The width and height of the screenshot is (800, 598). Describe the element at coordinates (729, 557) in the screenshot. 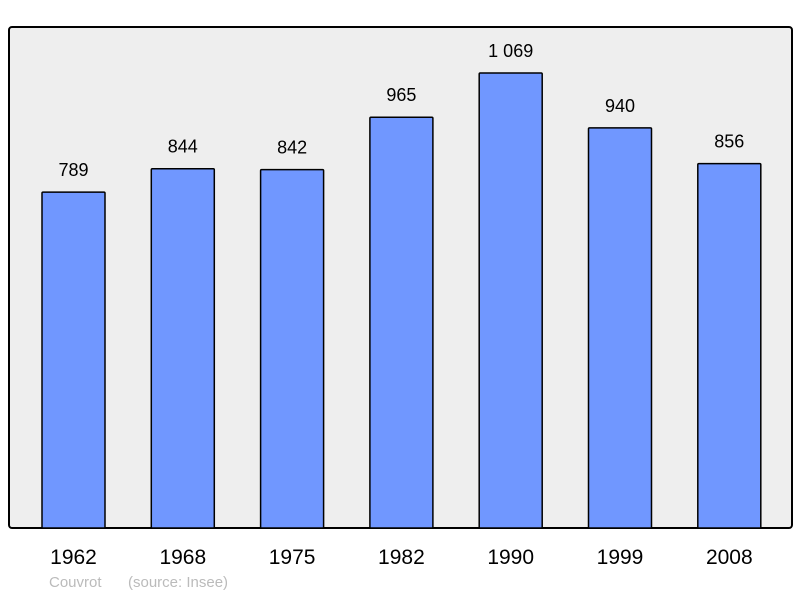

I see `x-tick-label: 2008` at that location.